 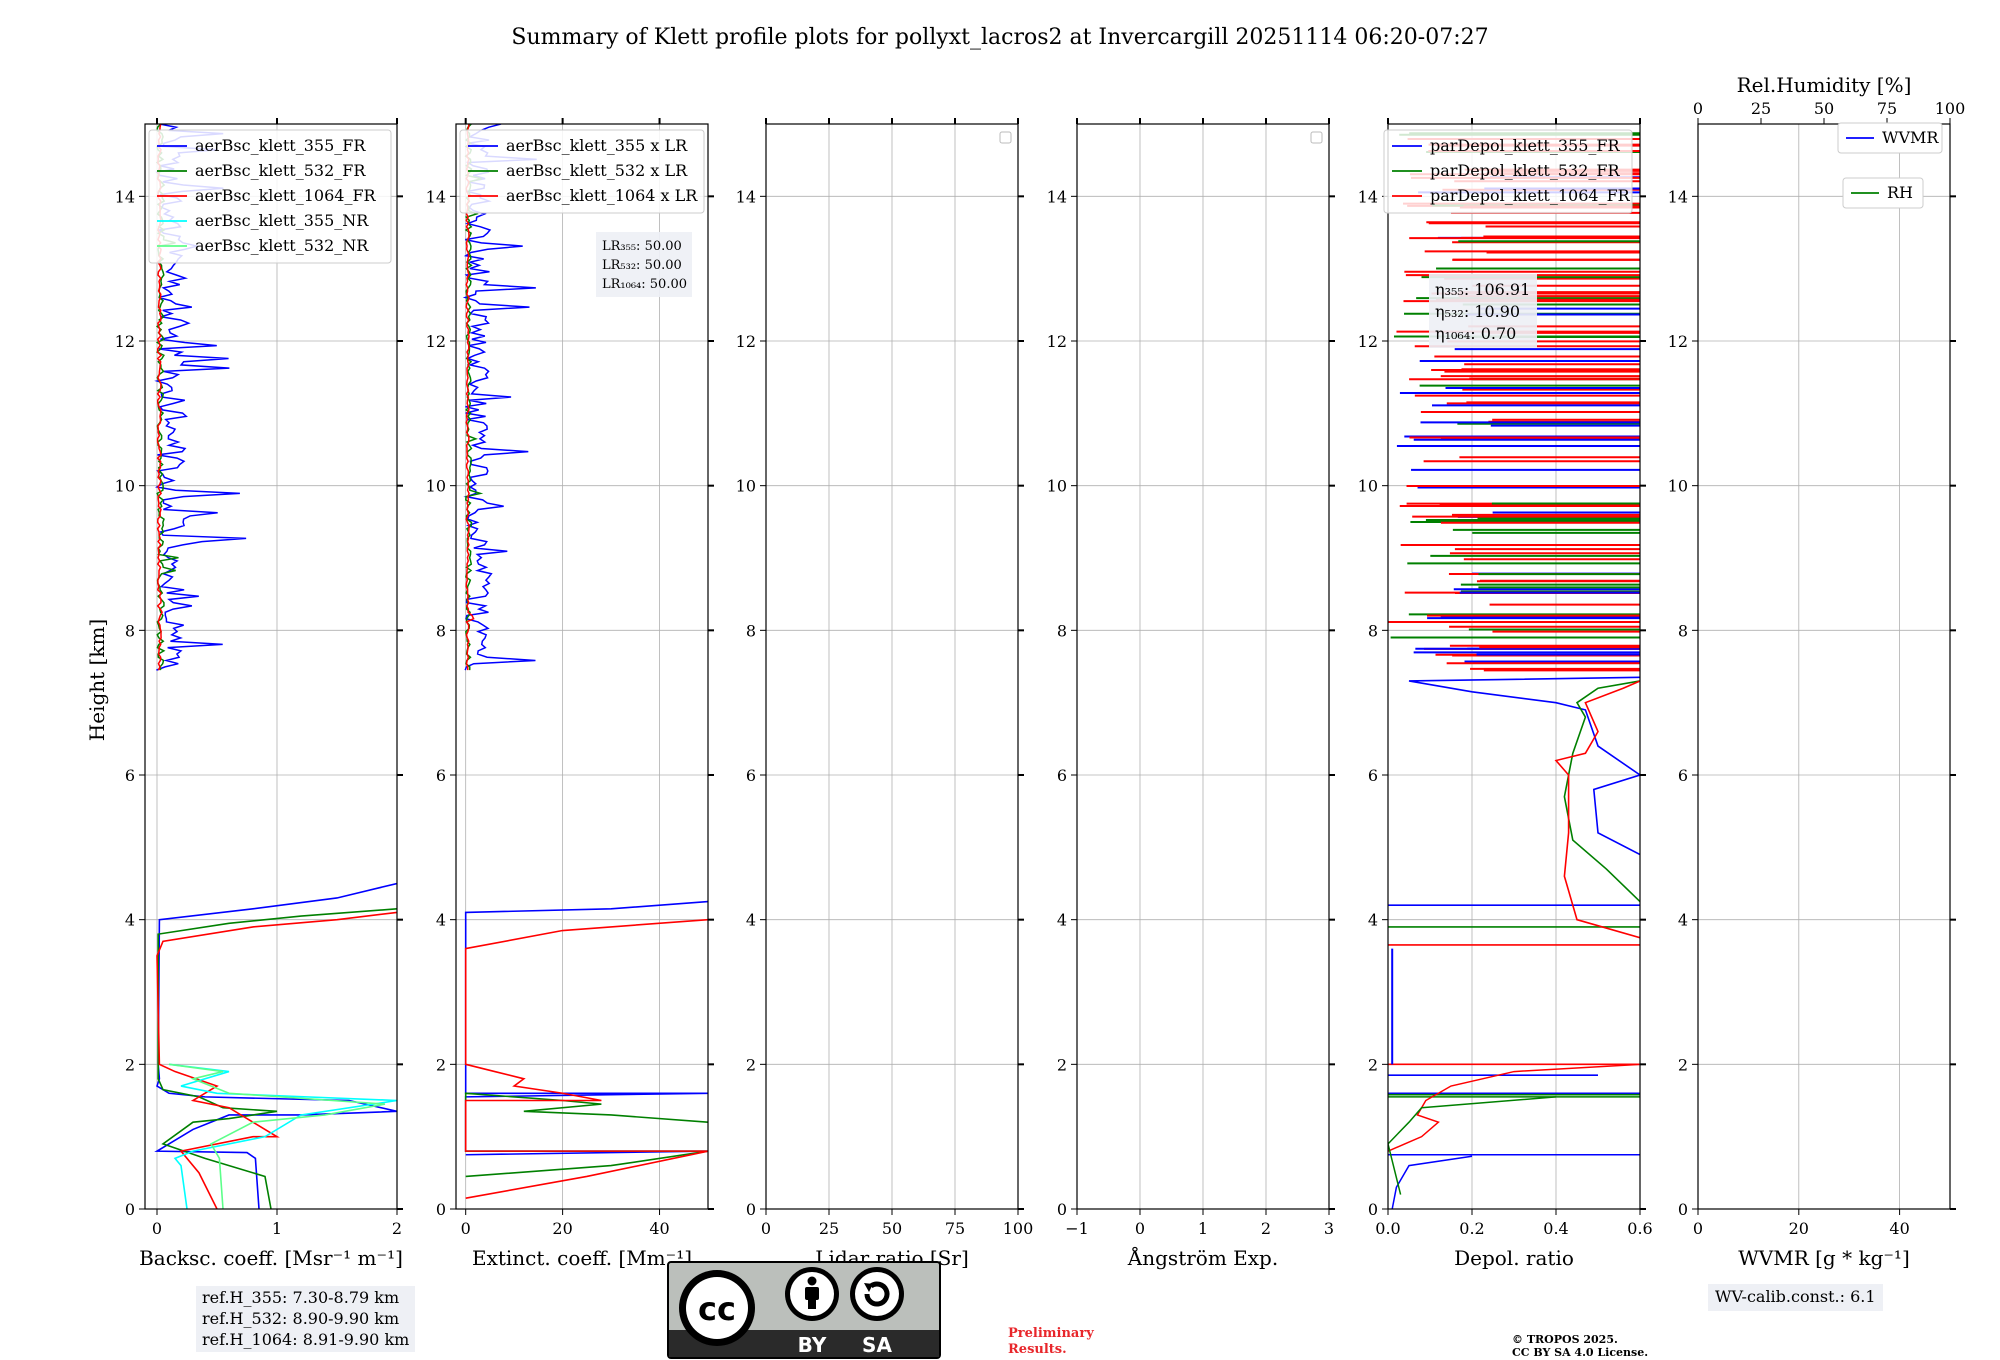 I want to click on cc-license-badge: cc BY SA, so click(x=804, y=1310).